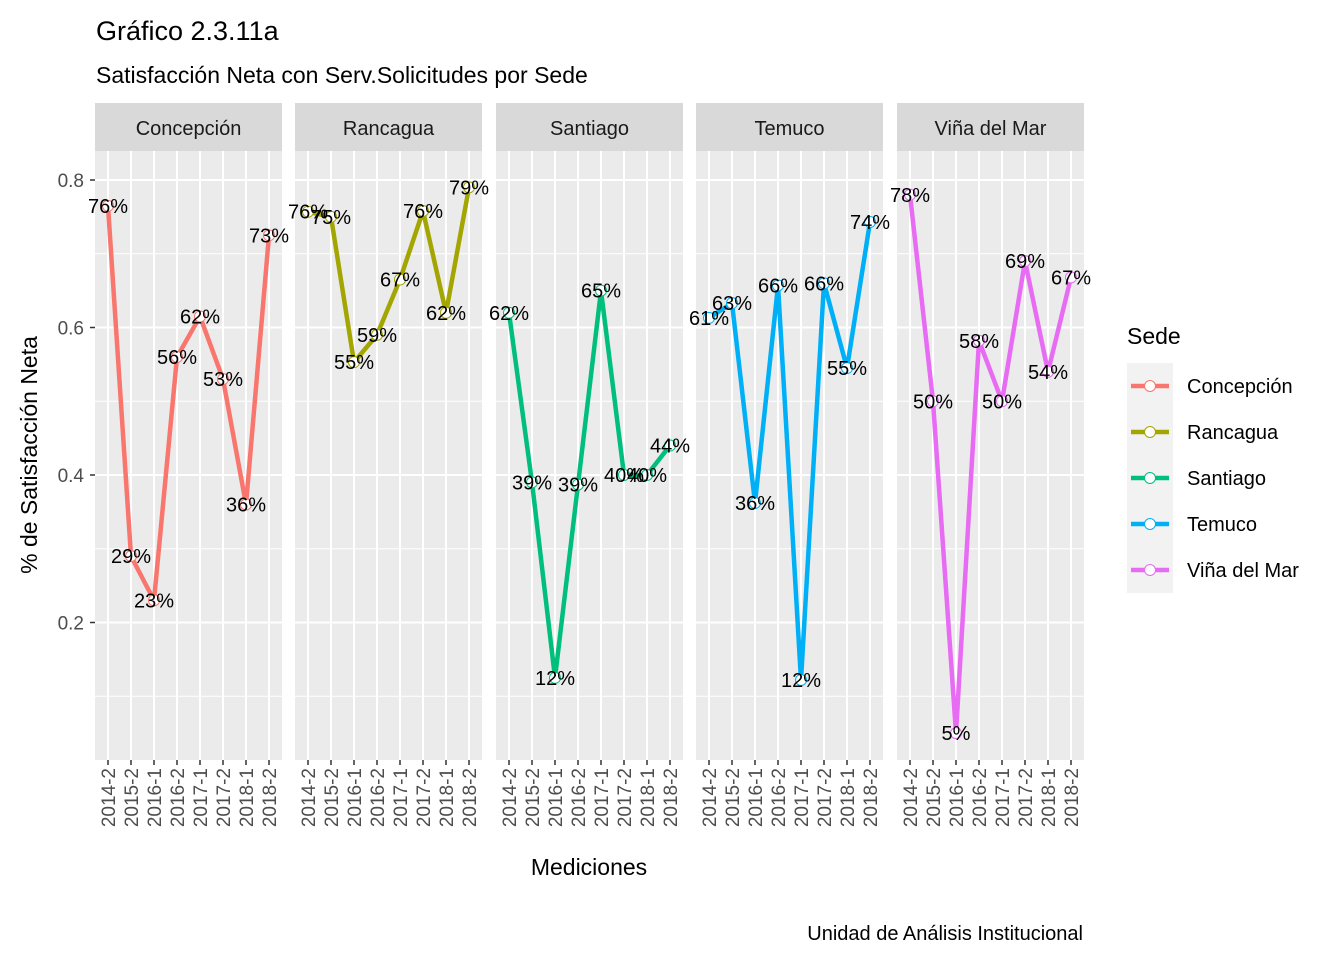 This screenshot has width=1344, height=960. What do you see at coordinates (732, 304) in the screenshot?
I see `data-label: 63%` at bounding box center [732, 304].